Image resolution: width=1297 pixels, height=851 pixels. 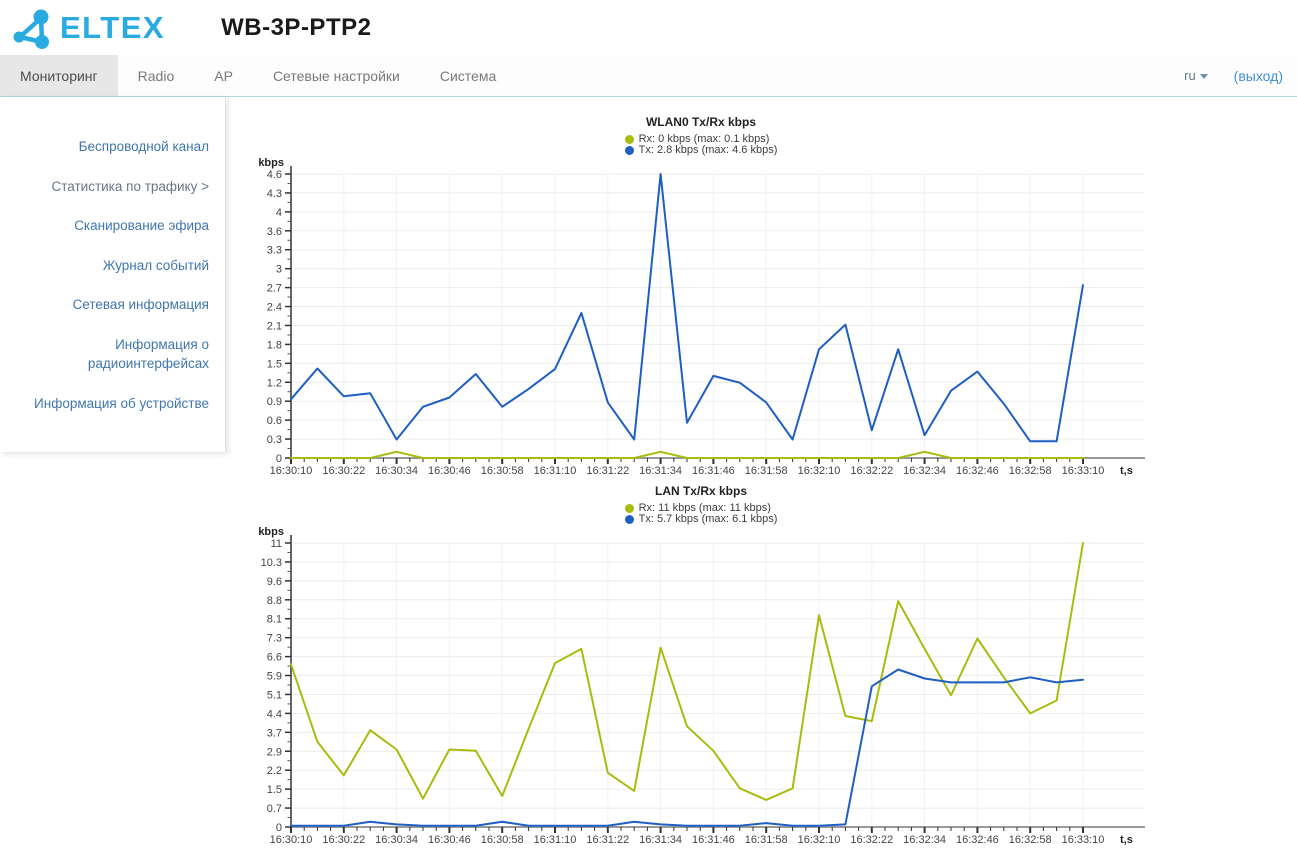 What do you see at coordinates (704, 139) in the screenshot?
I see `wlan-rx-legend-label: Rx: 0 kbps (max: 0.1 kbps)` at bounding box center [704, 139].